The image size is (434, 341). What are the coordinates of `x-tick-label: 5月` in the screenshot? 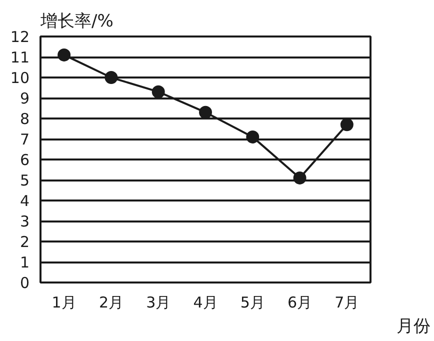 It's located at (252, 303).